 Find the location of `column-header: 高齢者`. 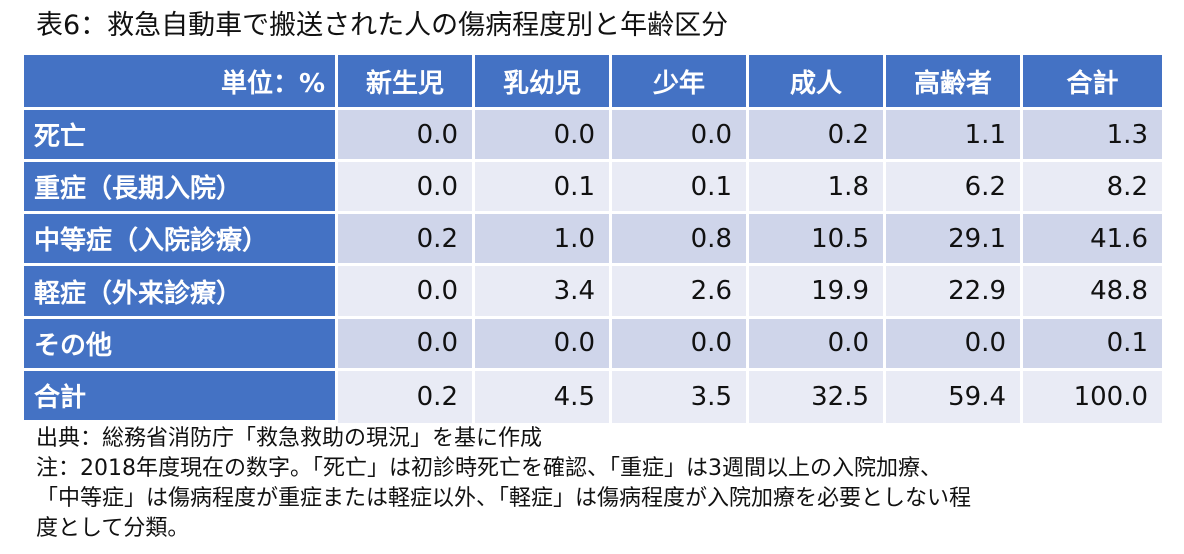

column-header: 高齢者 is located at coordinates (954, 82).